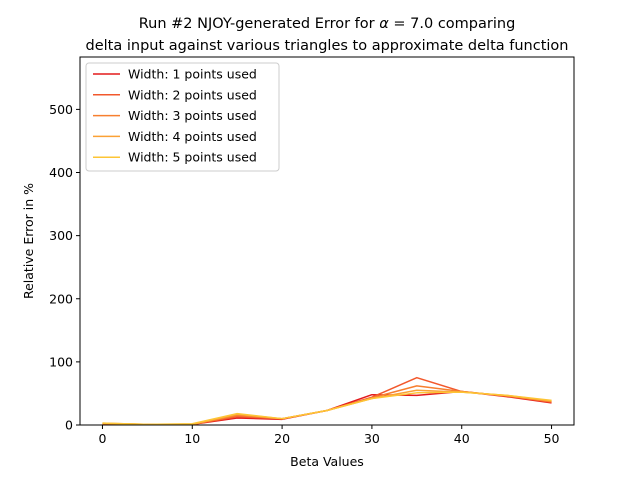 The height and width of the screenshot is (479, 634). What do you see at coordinates (192, 157) in the screenshot?
I see `legend-label-5: Width: 5 points used` at bounding box center [192, 157].